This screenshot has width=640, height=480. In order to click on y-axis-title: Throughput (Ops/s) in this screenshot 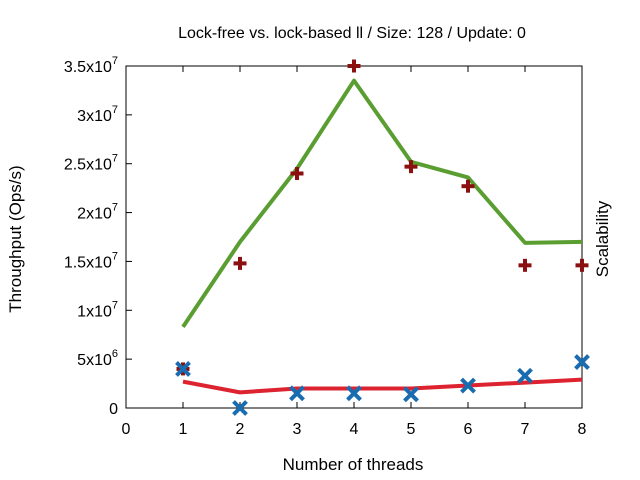, I will do `click(15, 238)`.